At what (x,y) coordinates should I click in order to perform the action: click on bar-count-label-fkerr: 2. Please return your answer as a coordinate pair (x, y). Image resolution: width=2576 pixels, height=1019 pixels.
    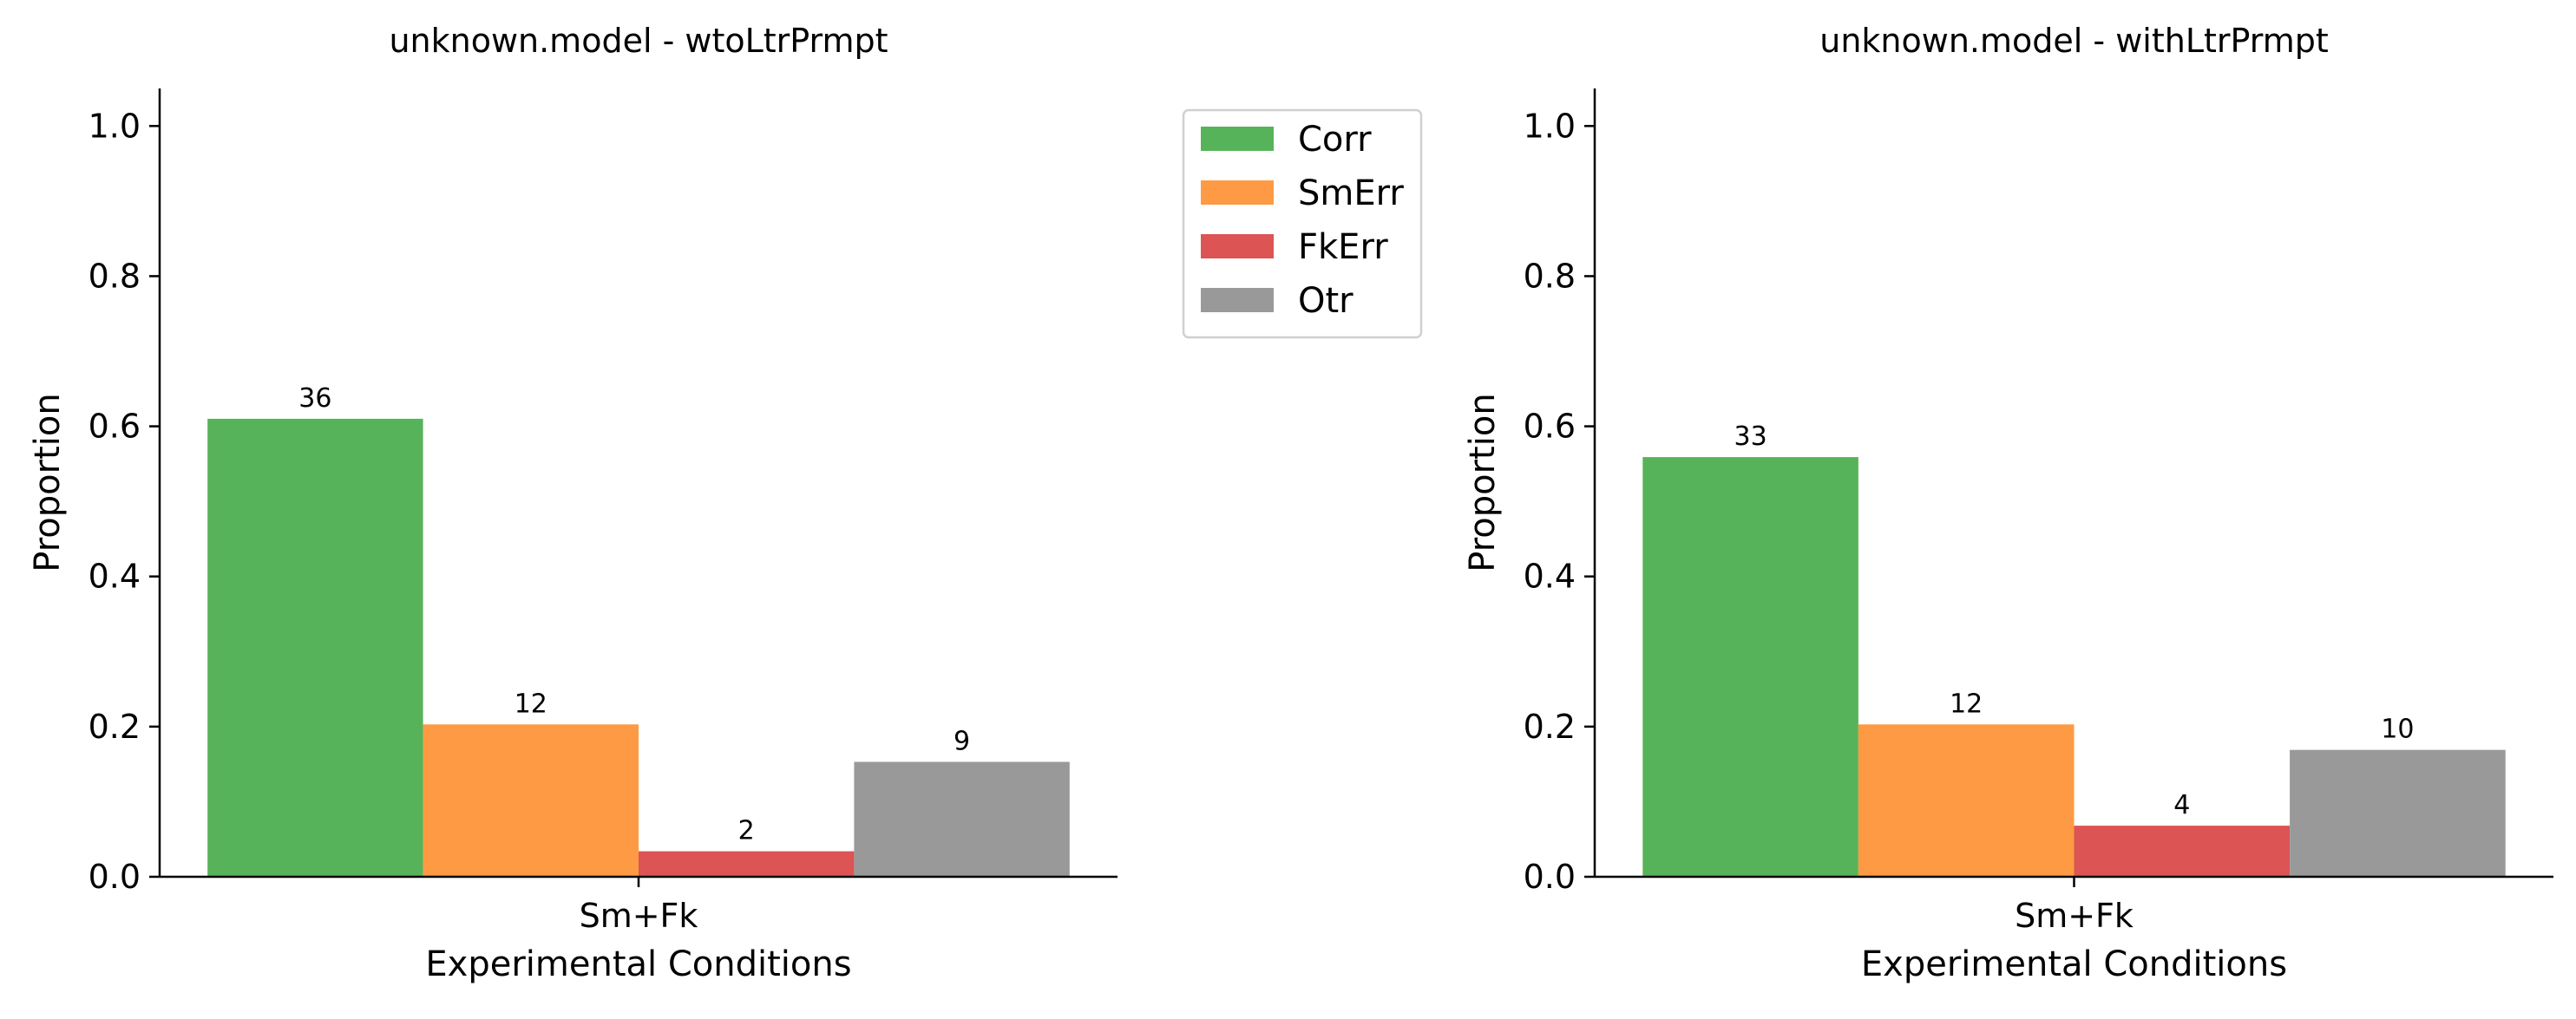
    Looking at the image, I should click on (746, 831).